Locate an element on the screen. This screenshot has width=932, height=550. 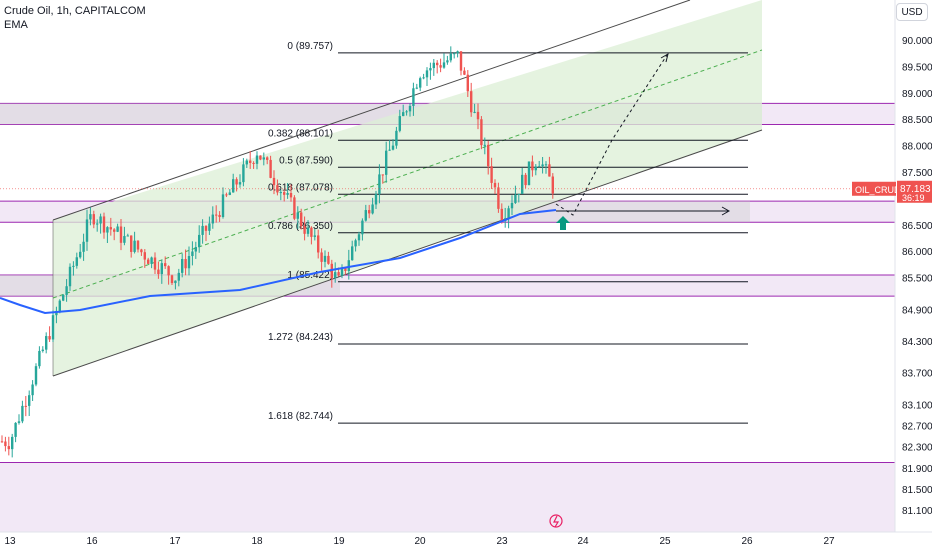
lightning-icon is located at coordinates (556, 521).